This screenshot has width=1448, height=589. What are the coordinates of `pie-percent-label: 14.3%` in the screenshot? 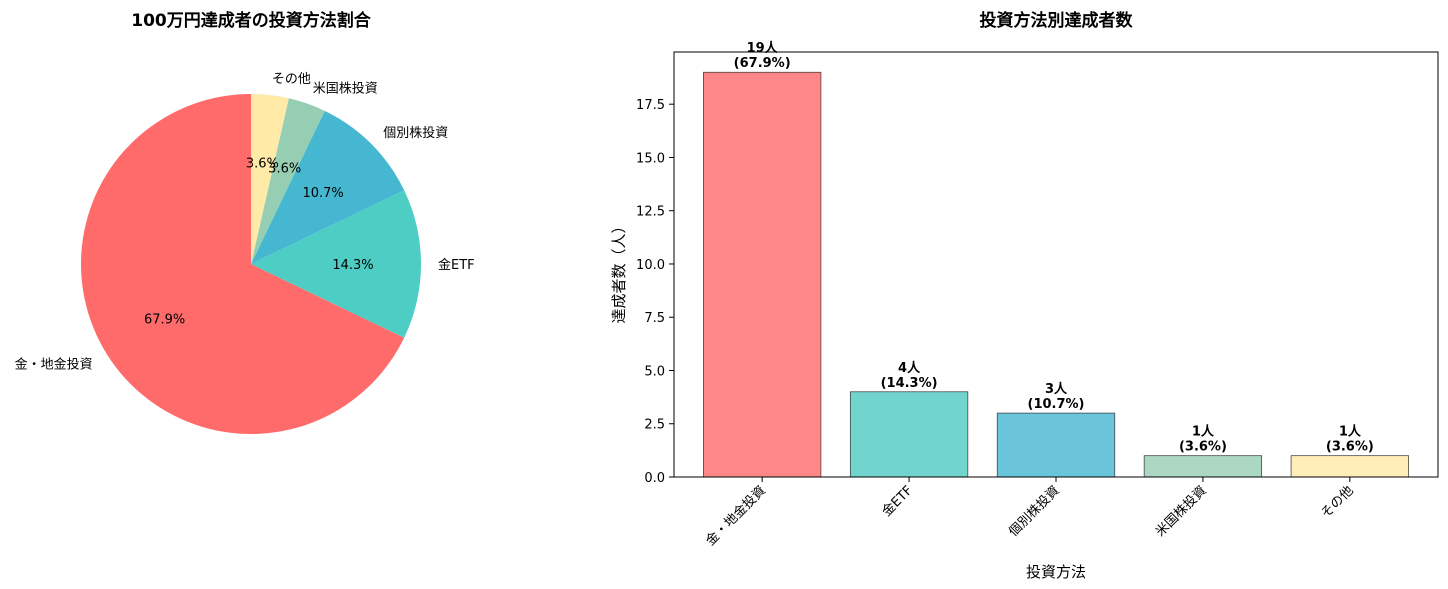 It's located at (352, 265).